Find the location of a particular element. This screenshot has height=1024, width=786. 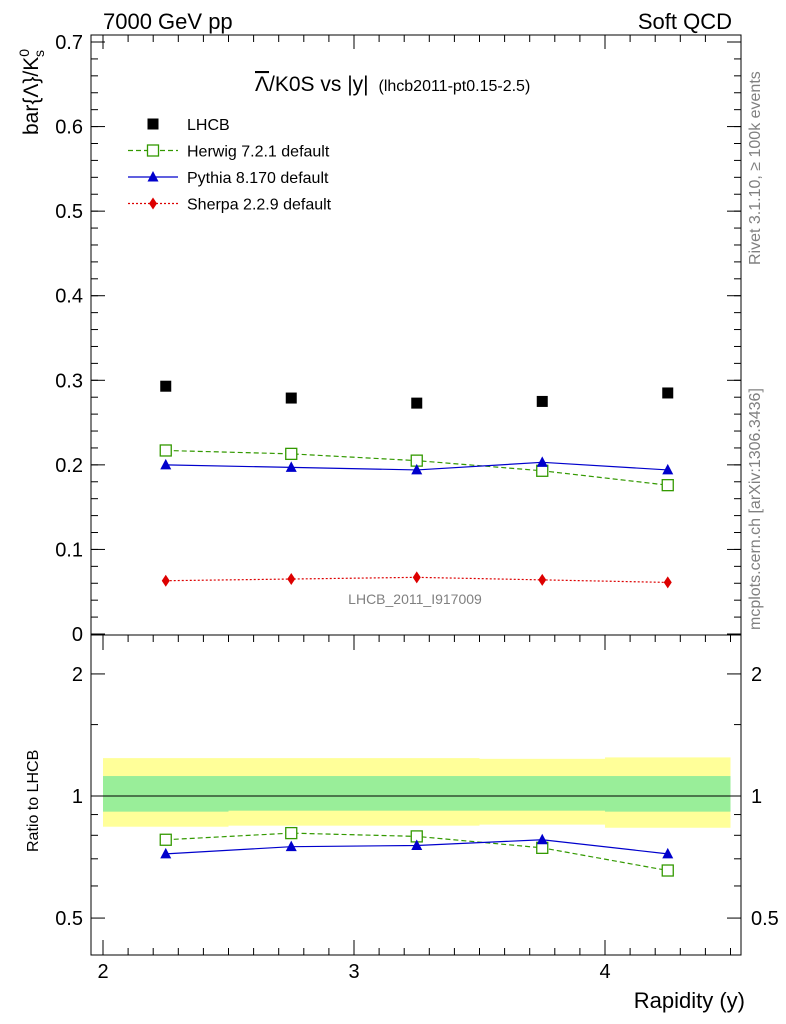

legend-item: Pythia 8.170 default is located at coordinates (228, 178).